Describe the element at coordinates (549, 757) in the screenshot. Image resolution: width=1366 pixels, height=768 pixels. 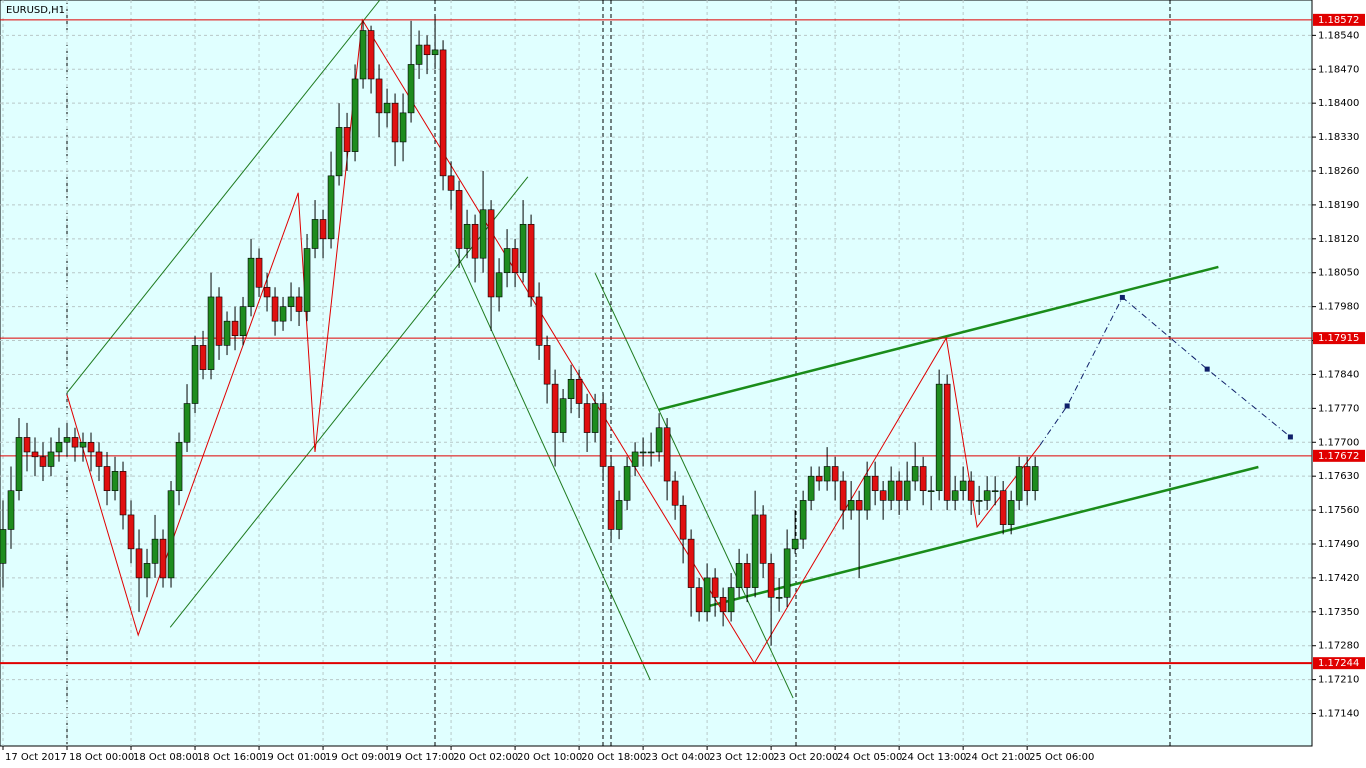
I see `x-tick-label: 20 Oct 10:00` at that location.